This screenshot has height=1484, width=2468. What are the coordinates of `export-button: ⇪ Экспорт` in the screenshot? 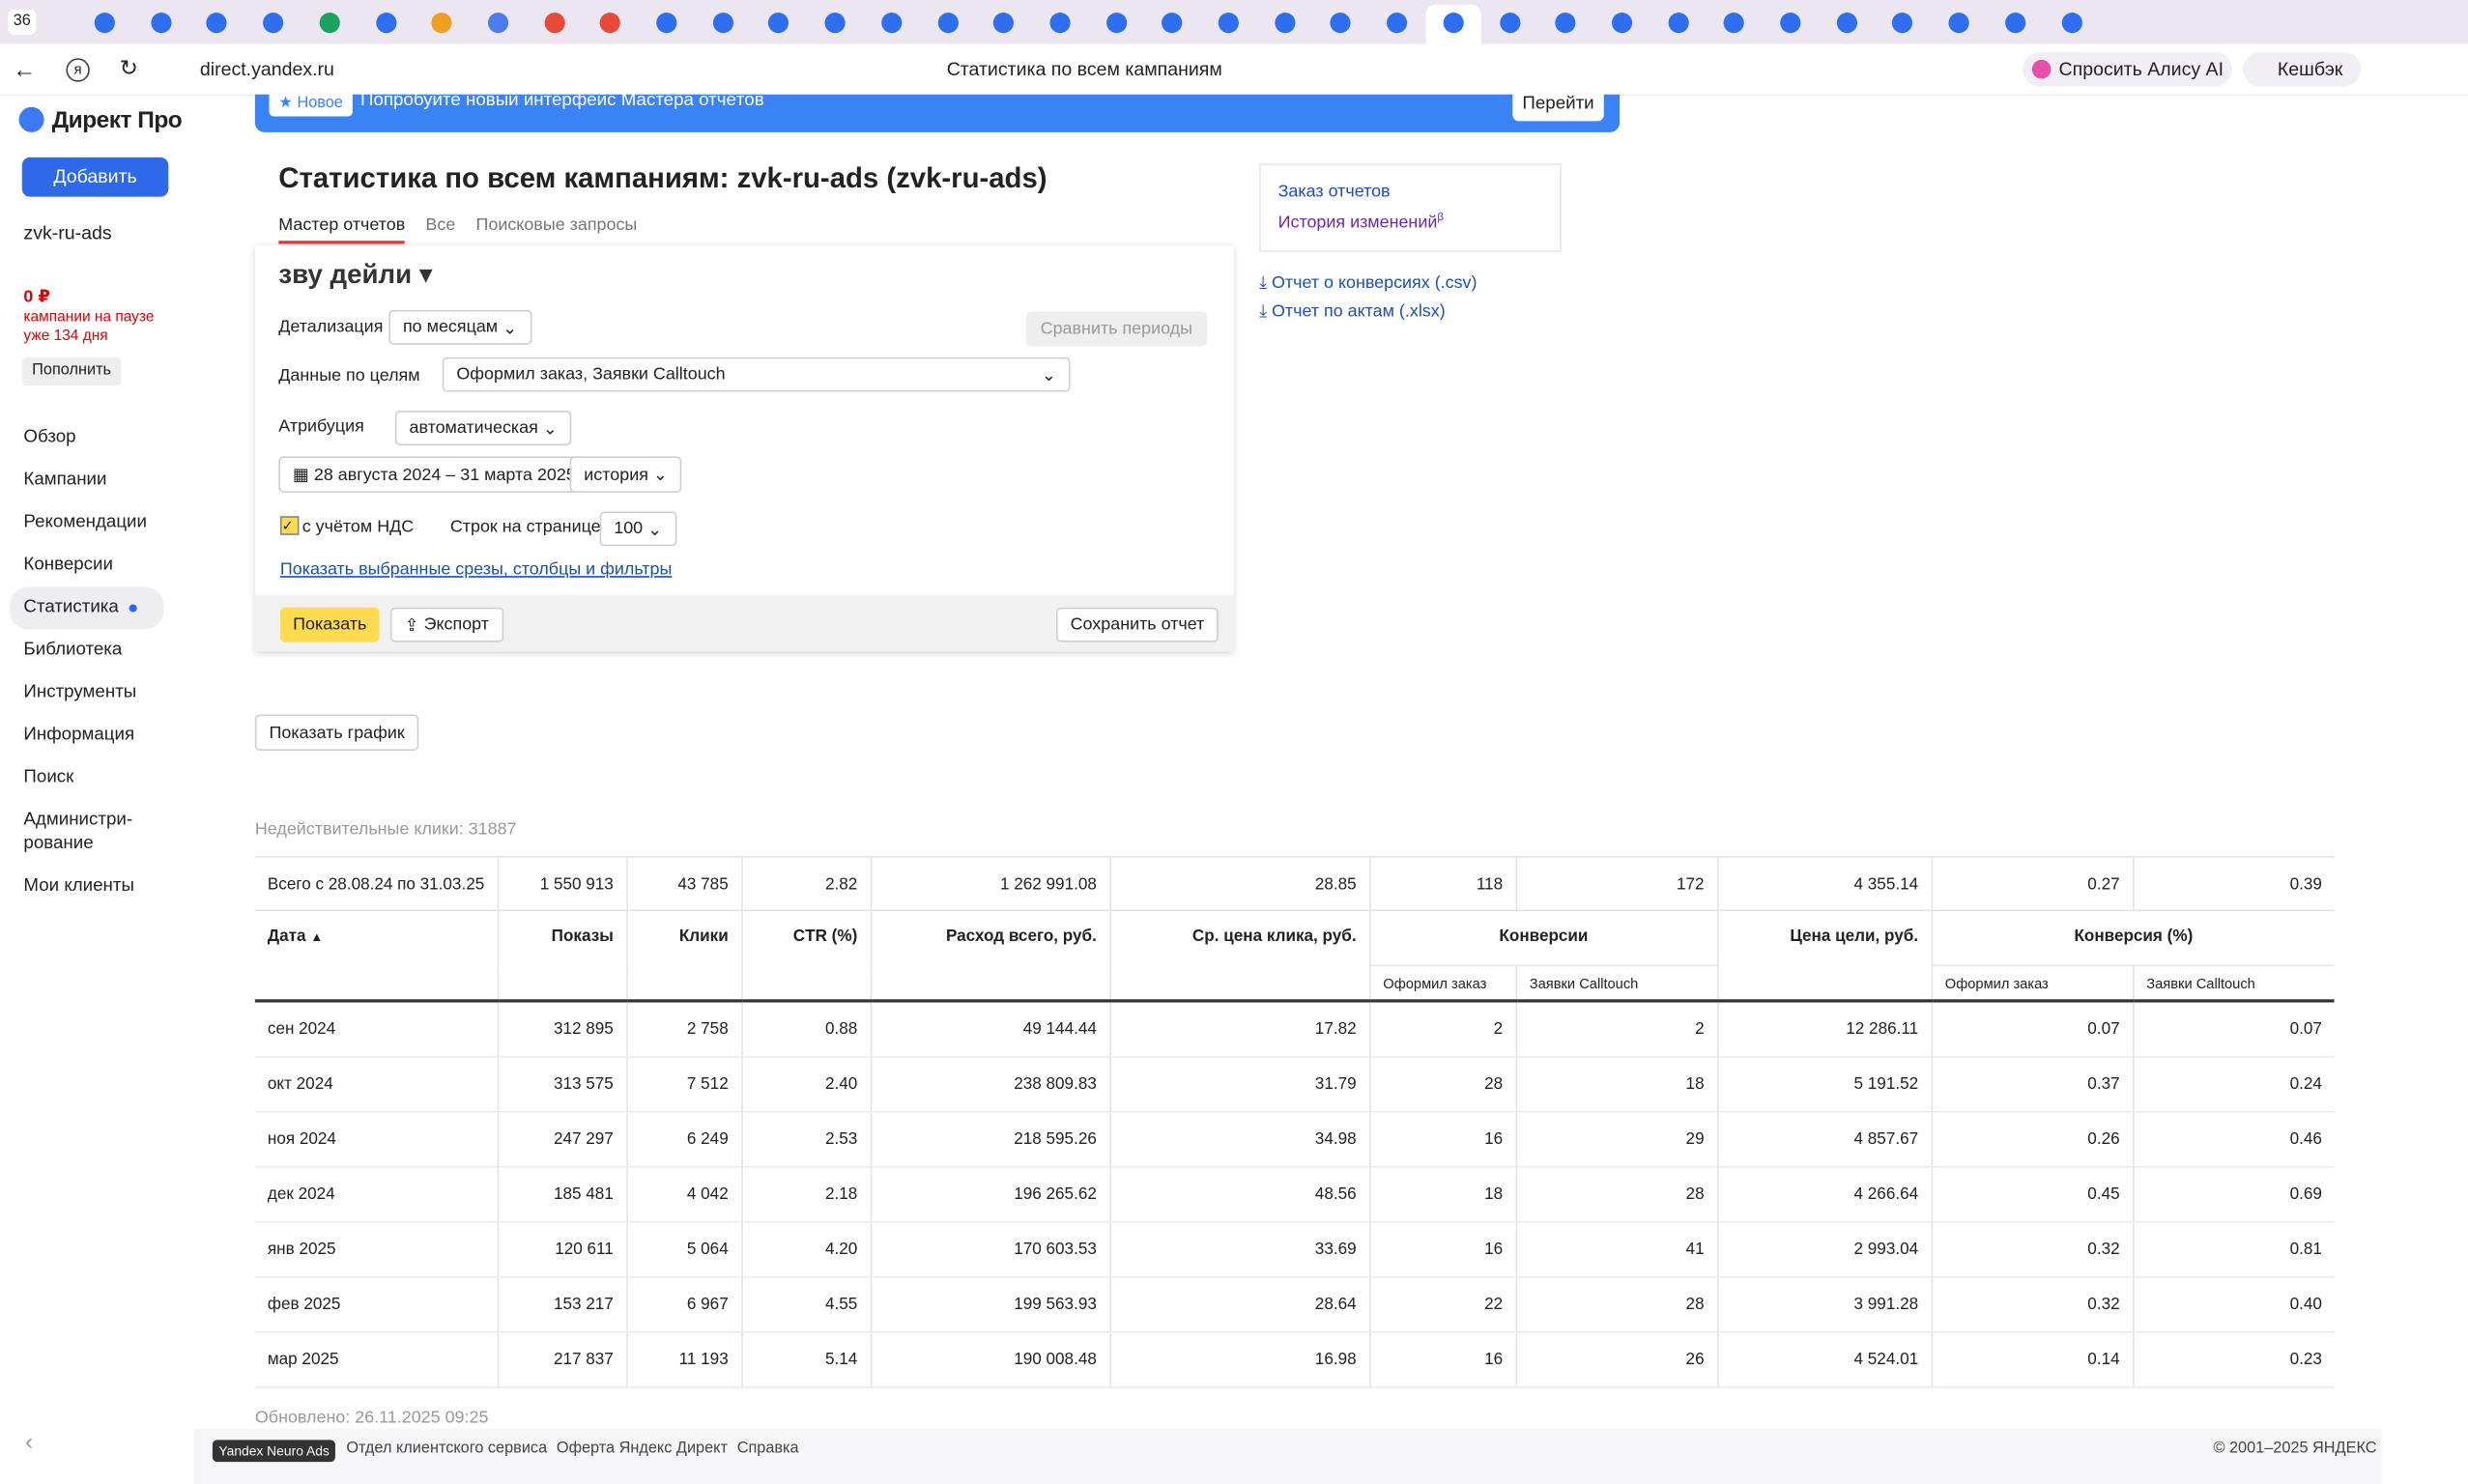 It's located at (446, 624).